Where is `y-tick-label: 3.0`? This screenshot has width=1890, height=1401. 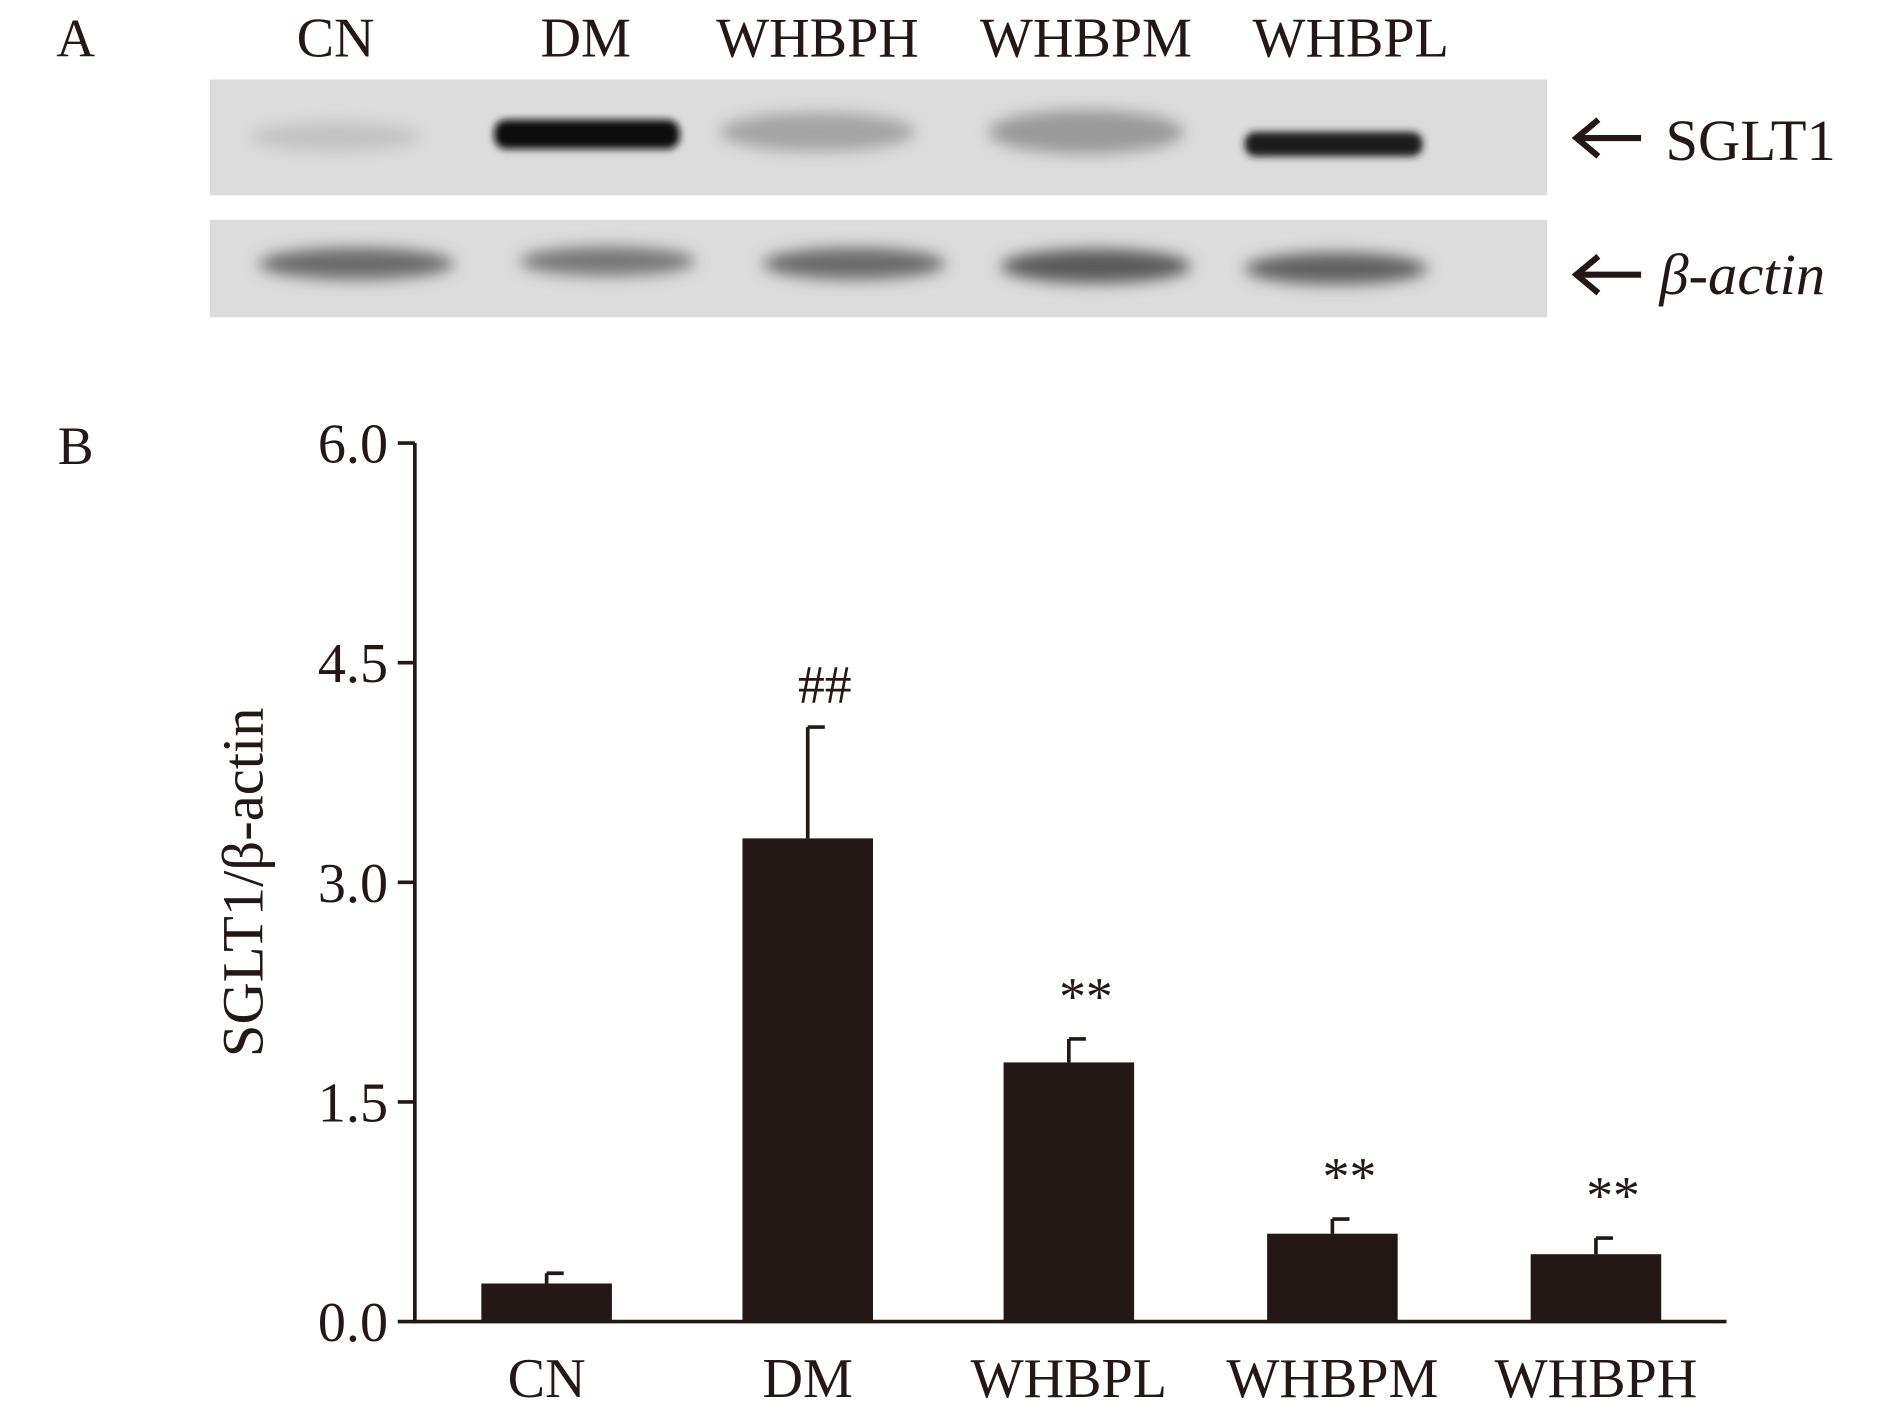 y-tick-label: 3.0 is located at coordinates (353, 884).